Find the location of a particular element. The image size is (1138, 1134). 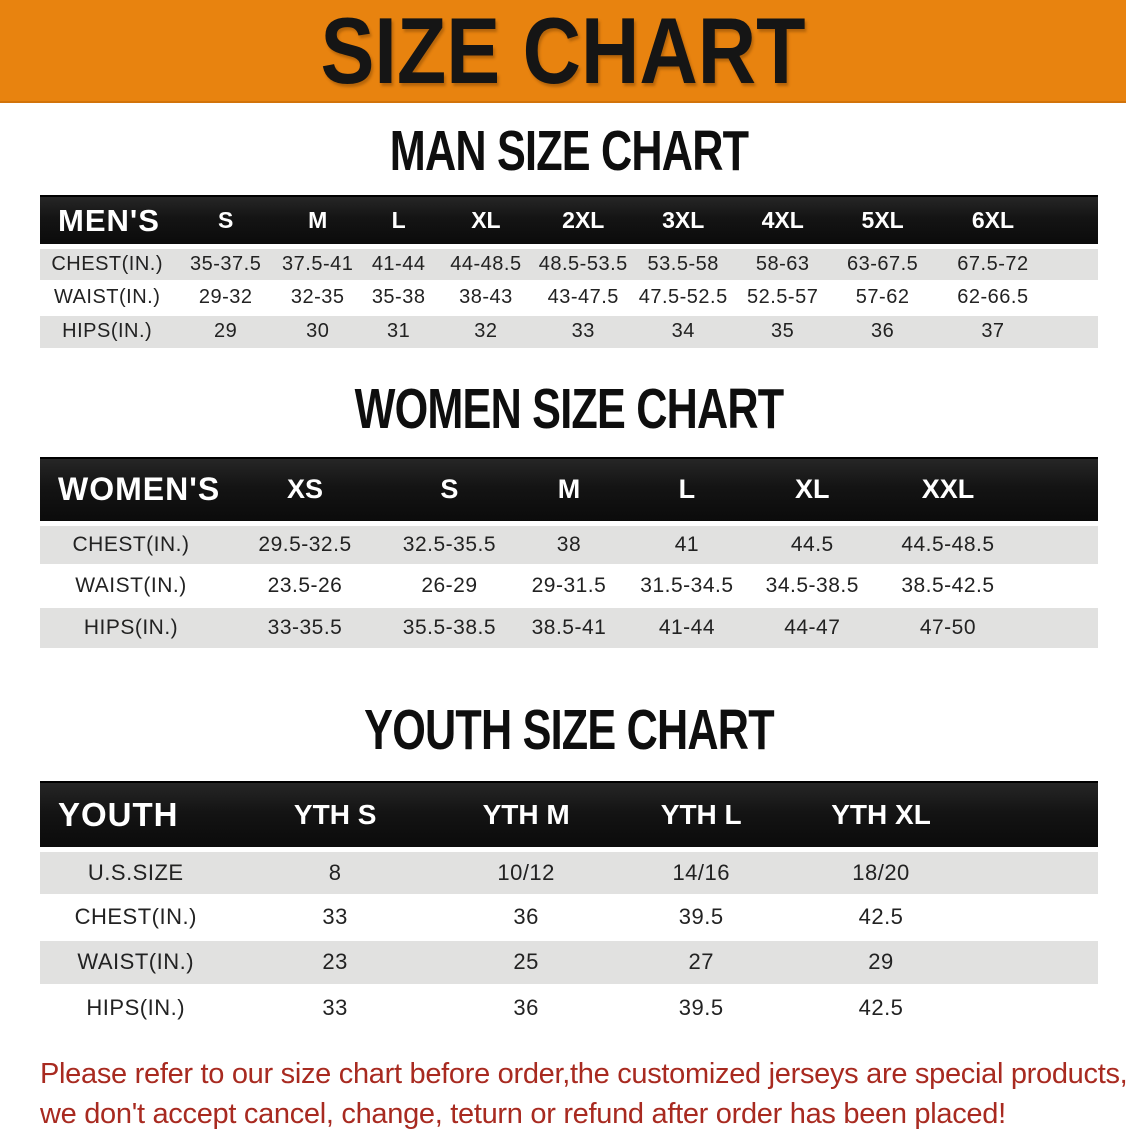

size-column-header: YTH L is located at coordinates (701, 816).